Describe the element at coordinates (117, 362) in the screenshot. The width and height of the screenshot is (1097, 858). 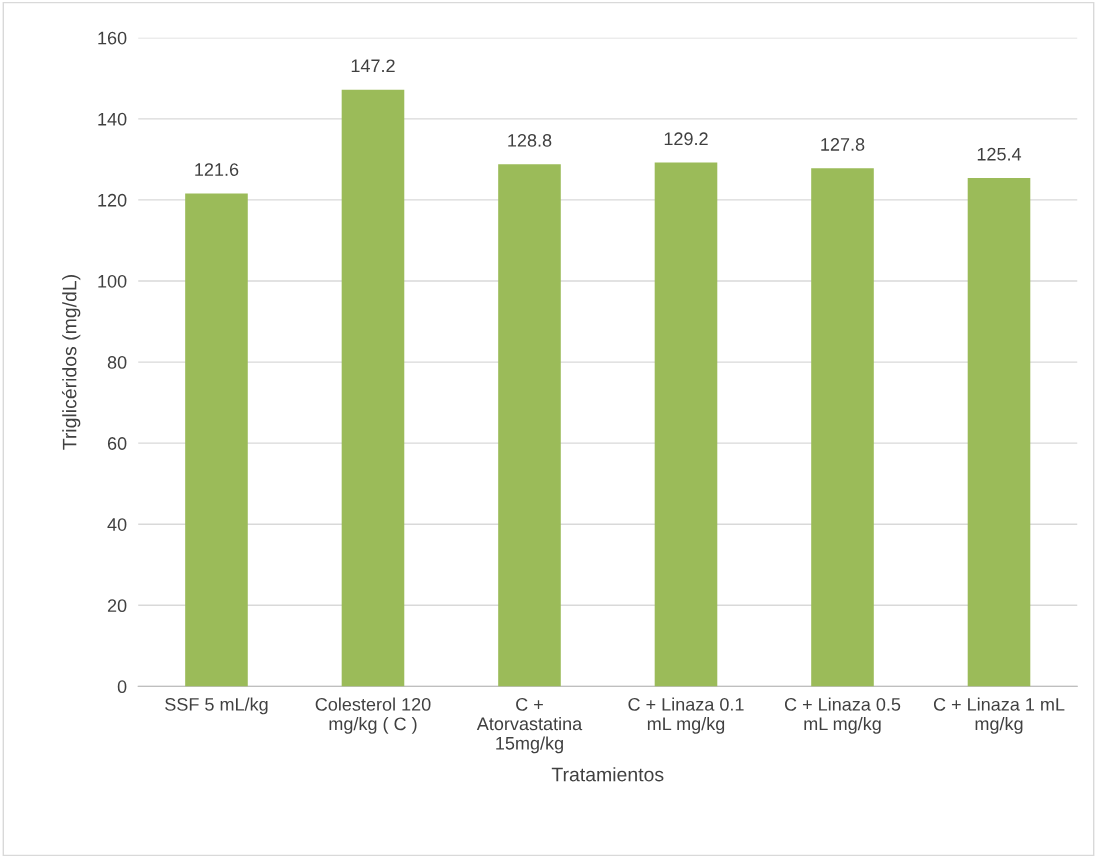
I see `y-tick-label: 80` at that location.